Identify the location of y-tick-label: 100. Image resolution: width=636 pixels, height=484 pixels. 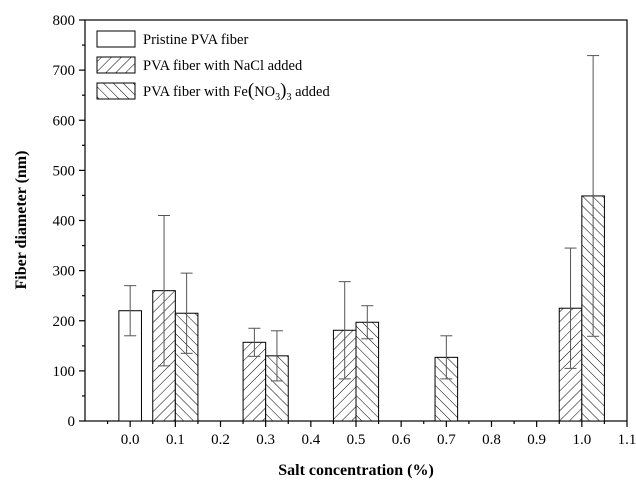
(64, 372).